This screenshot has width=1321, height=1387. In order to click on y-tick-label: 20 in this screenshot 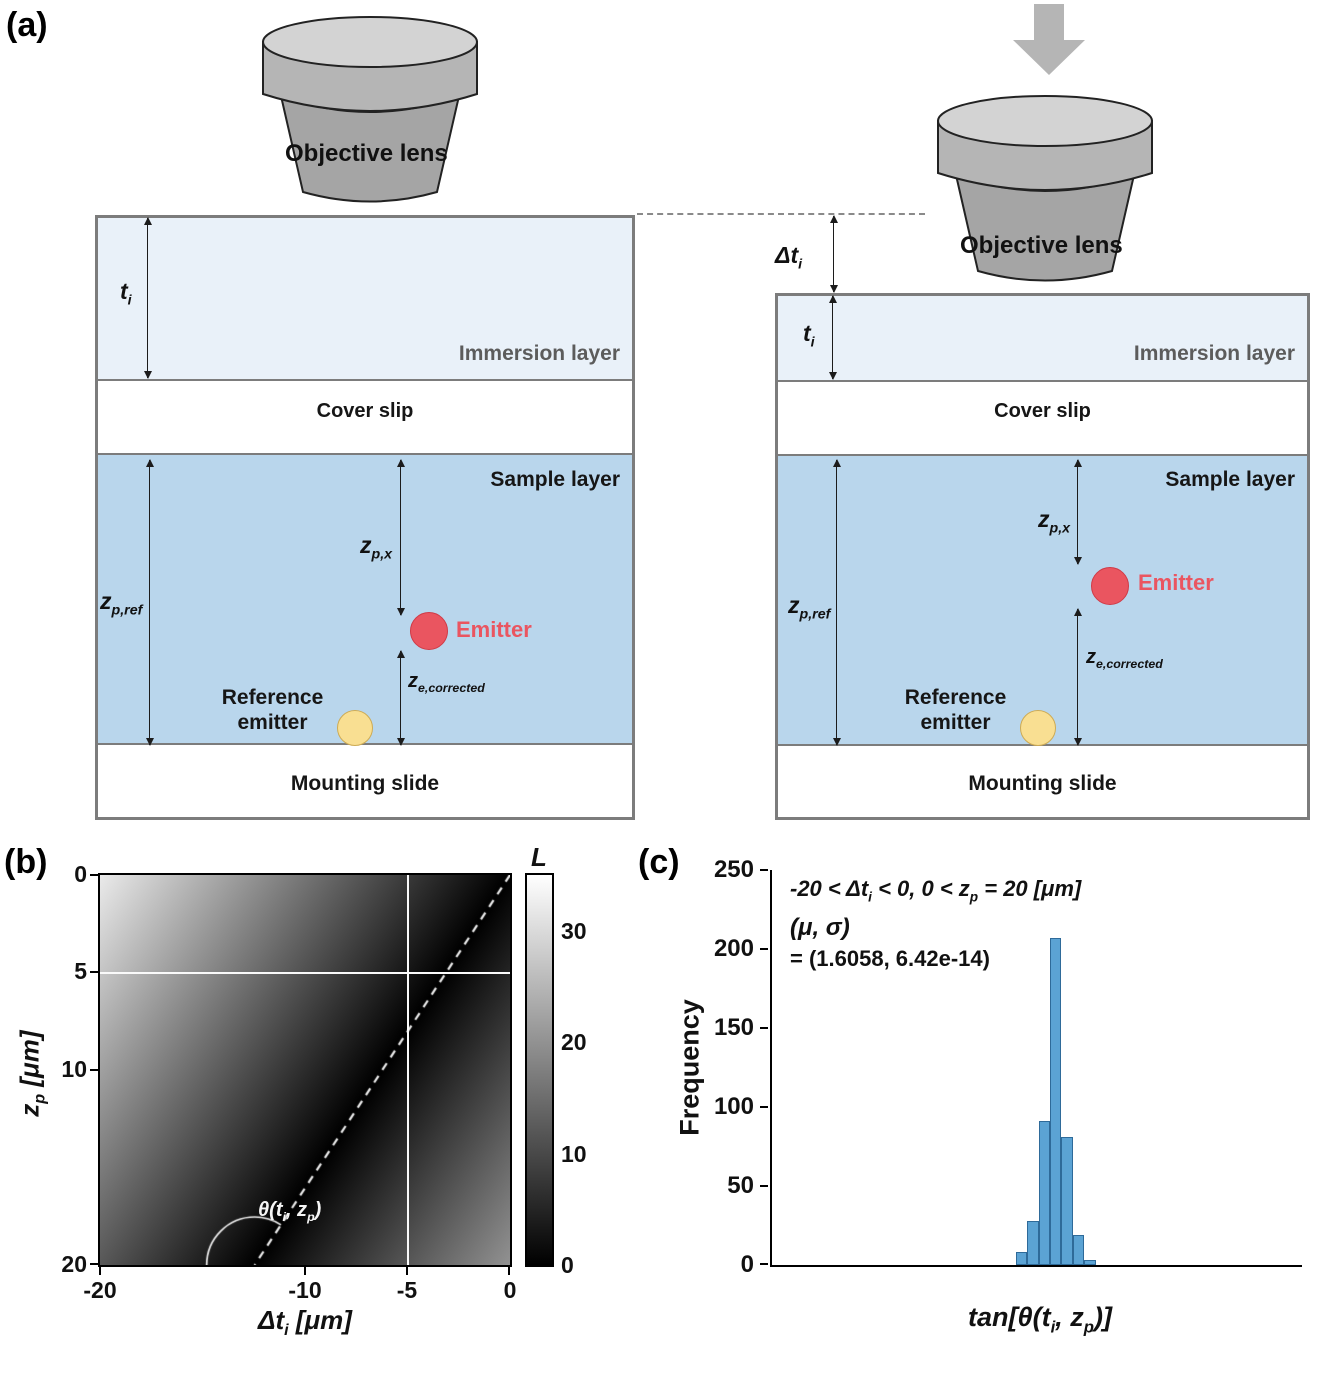, I will do `click(74, 1264)`.